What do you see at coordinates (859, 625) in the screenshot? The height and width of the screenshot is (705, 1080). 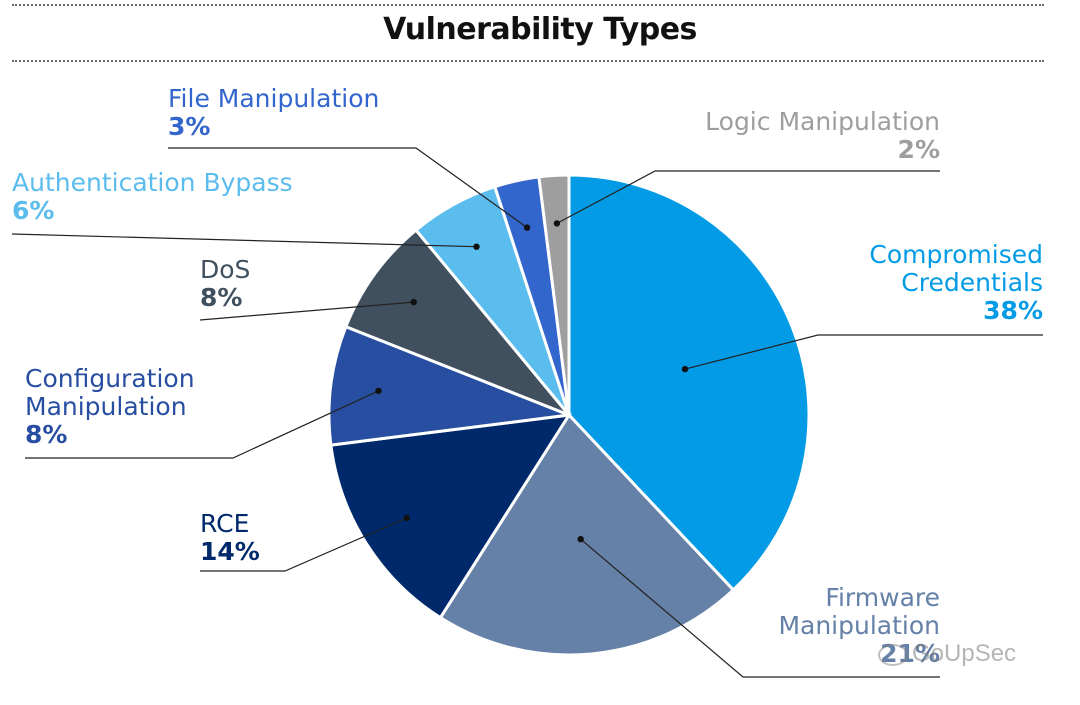 I see `label-name-firmware-manipulation: Manipulation` at bounding box center [859, 625].